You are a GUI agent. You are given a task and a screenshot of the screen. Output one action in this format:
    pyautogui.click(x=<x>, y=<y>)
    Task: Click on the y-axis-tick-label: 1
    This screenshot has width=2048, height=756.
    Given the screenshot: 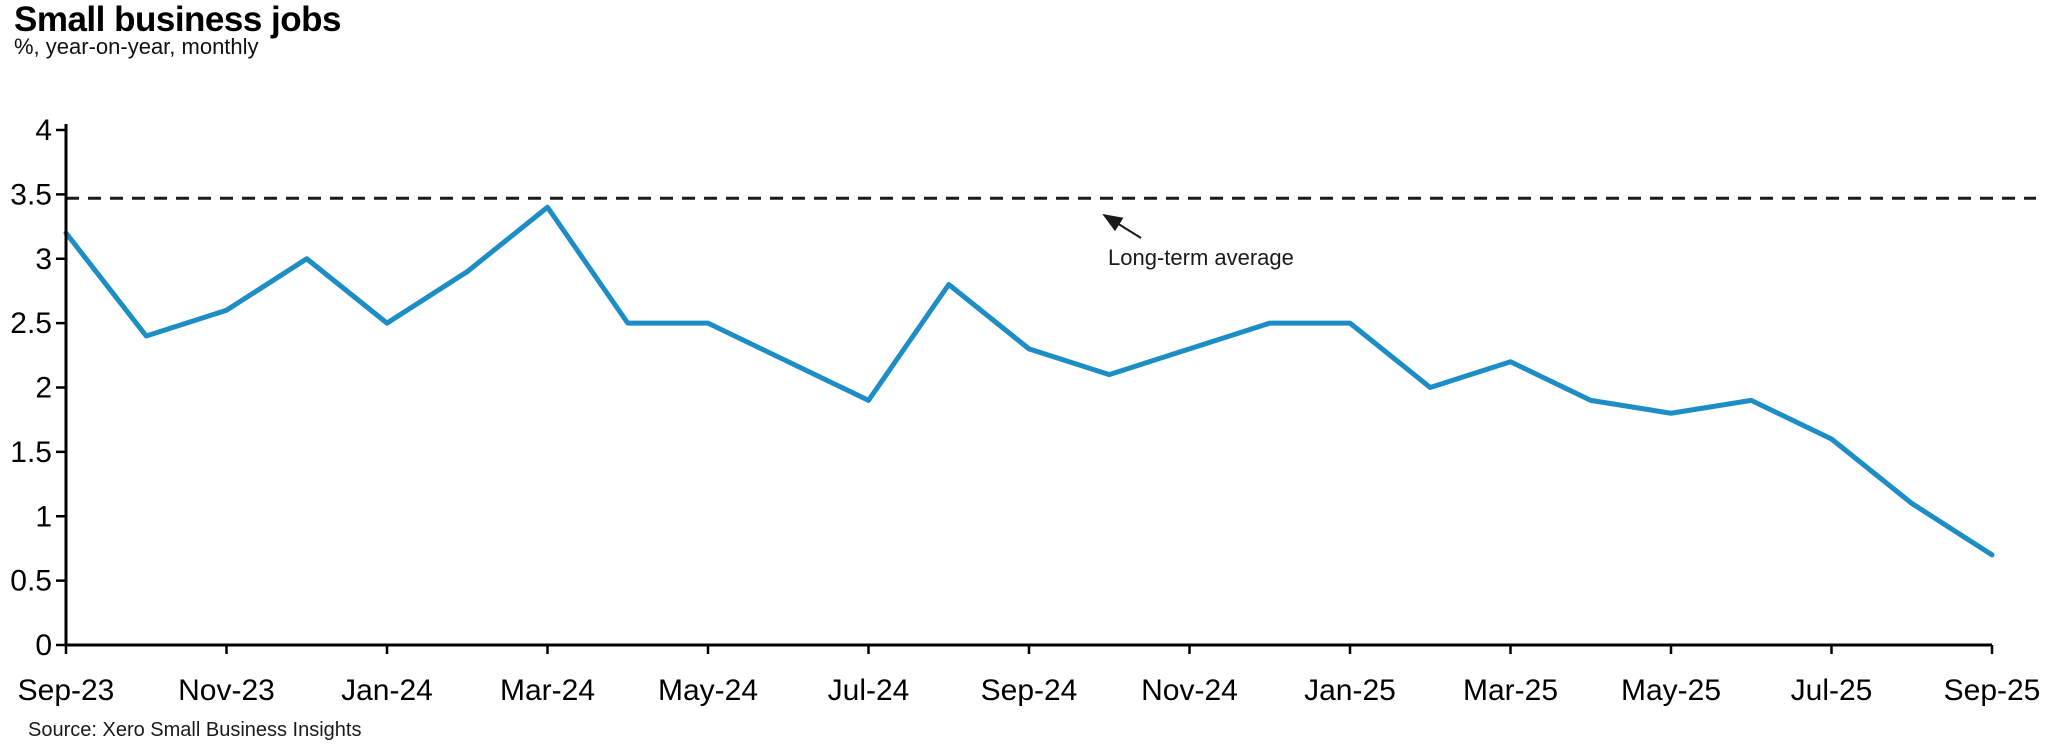 What is the action you would take?
    pyautogui.click(x=43, y=516)
    